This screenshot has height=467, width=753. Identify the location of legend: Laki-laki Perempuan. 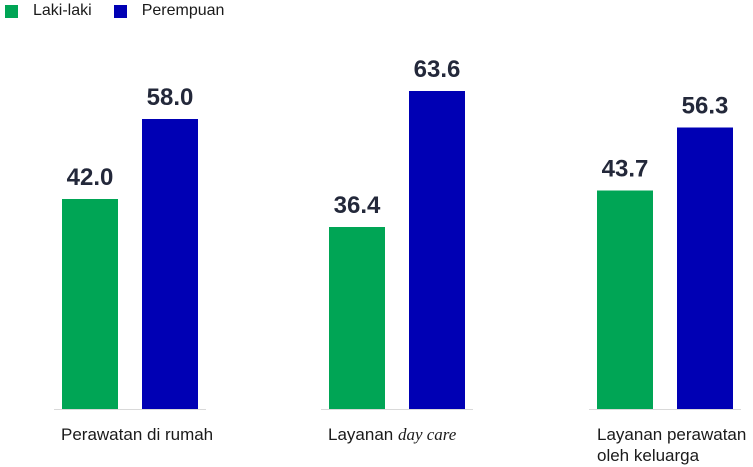
(125, 11).